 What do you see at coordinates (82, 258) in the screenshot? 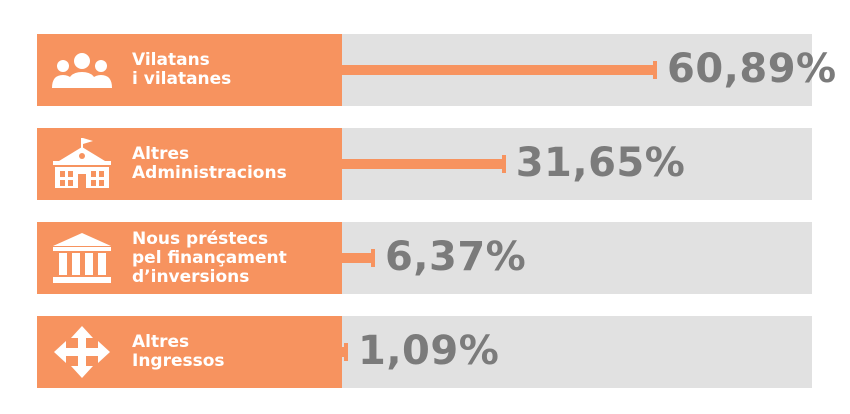
I see `bank-icon` at bounding box center [82, 258].